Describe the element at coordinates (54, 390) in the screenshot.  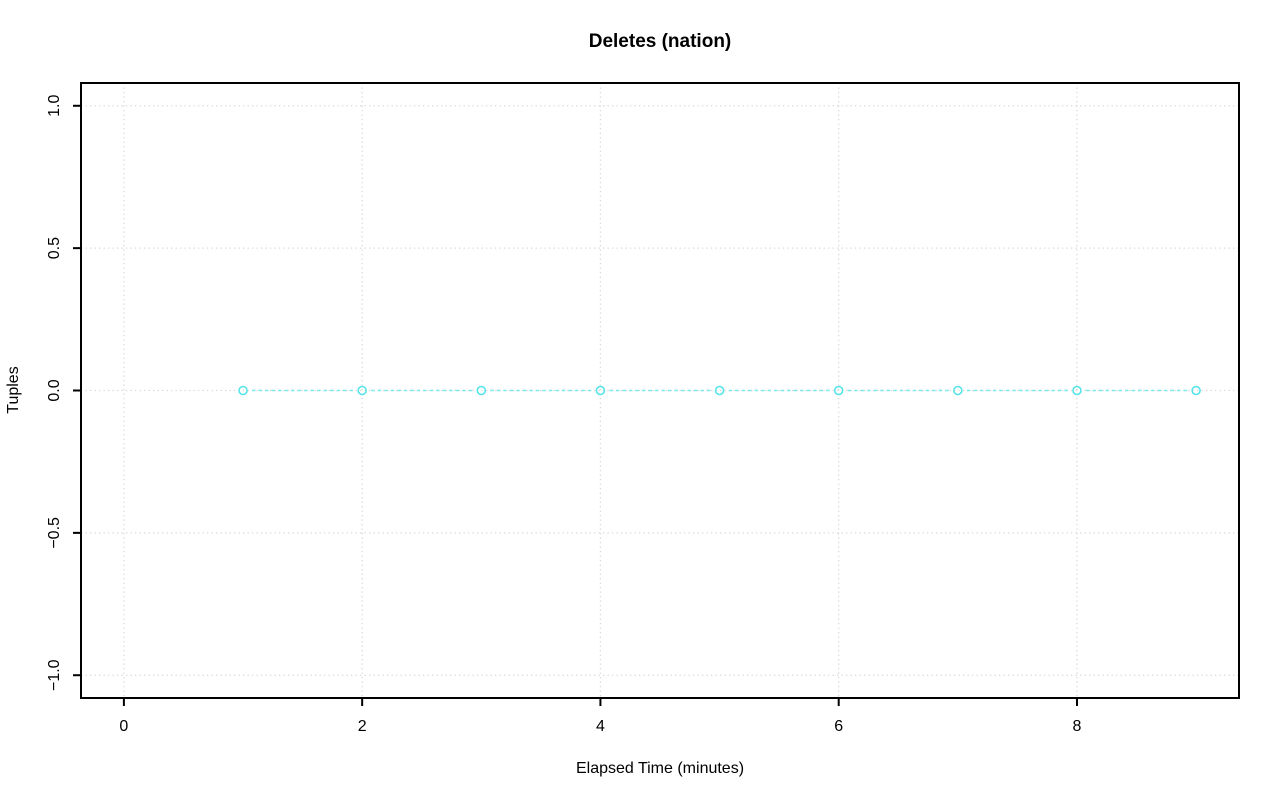
I see `y-tick-label: 0.0` at that location.